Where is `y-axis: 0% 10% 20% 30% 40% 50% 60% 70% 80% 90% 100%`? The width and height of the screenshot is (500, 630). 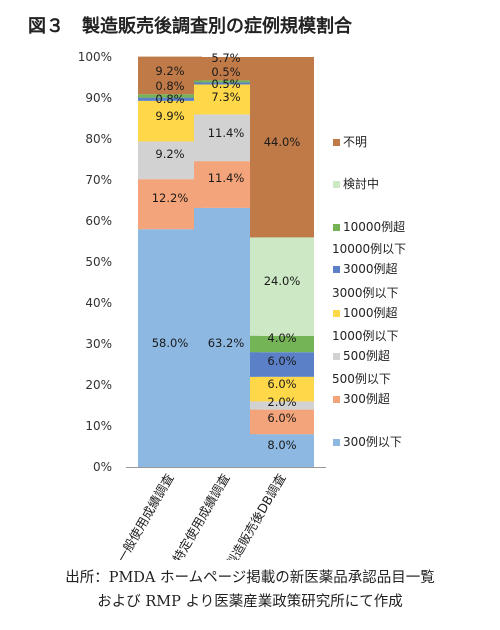
y-axis: 0% 10% 20% 30% 40% 50% 60% 70% 80% 90% 100% is located at coordinates (95, 262).